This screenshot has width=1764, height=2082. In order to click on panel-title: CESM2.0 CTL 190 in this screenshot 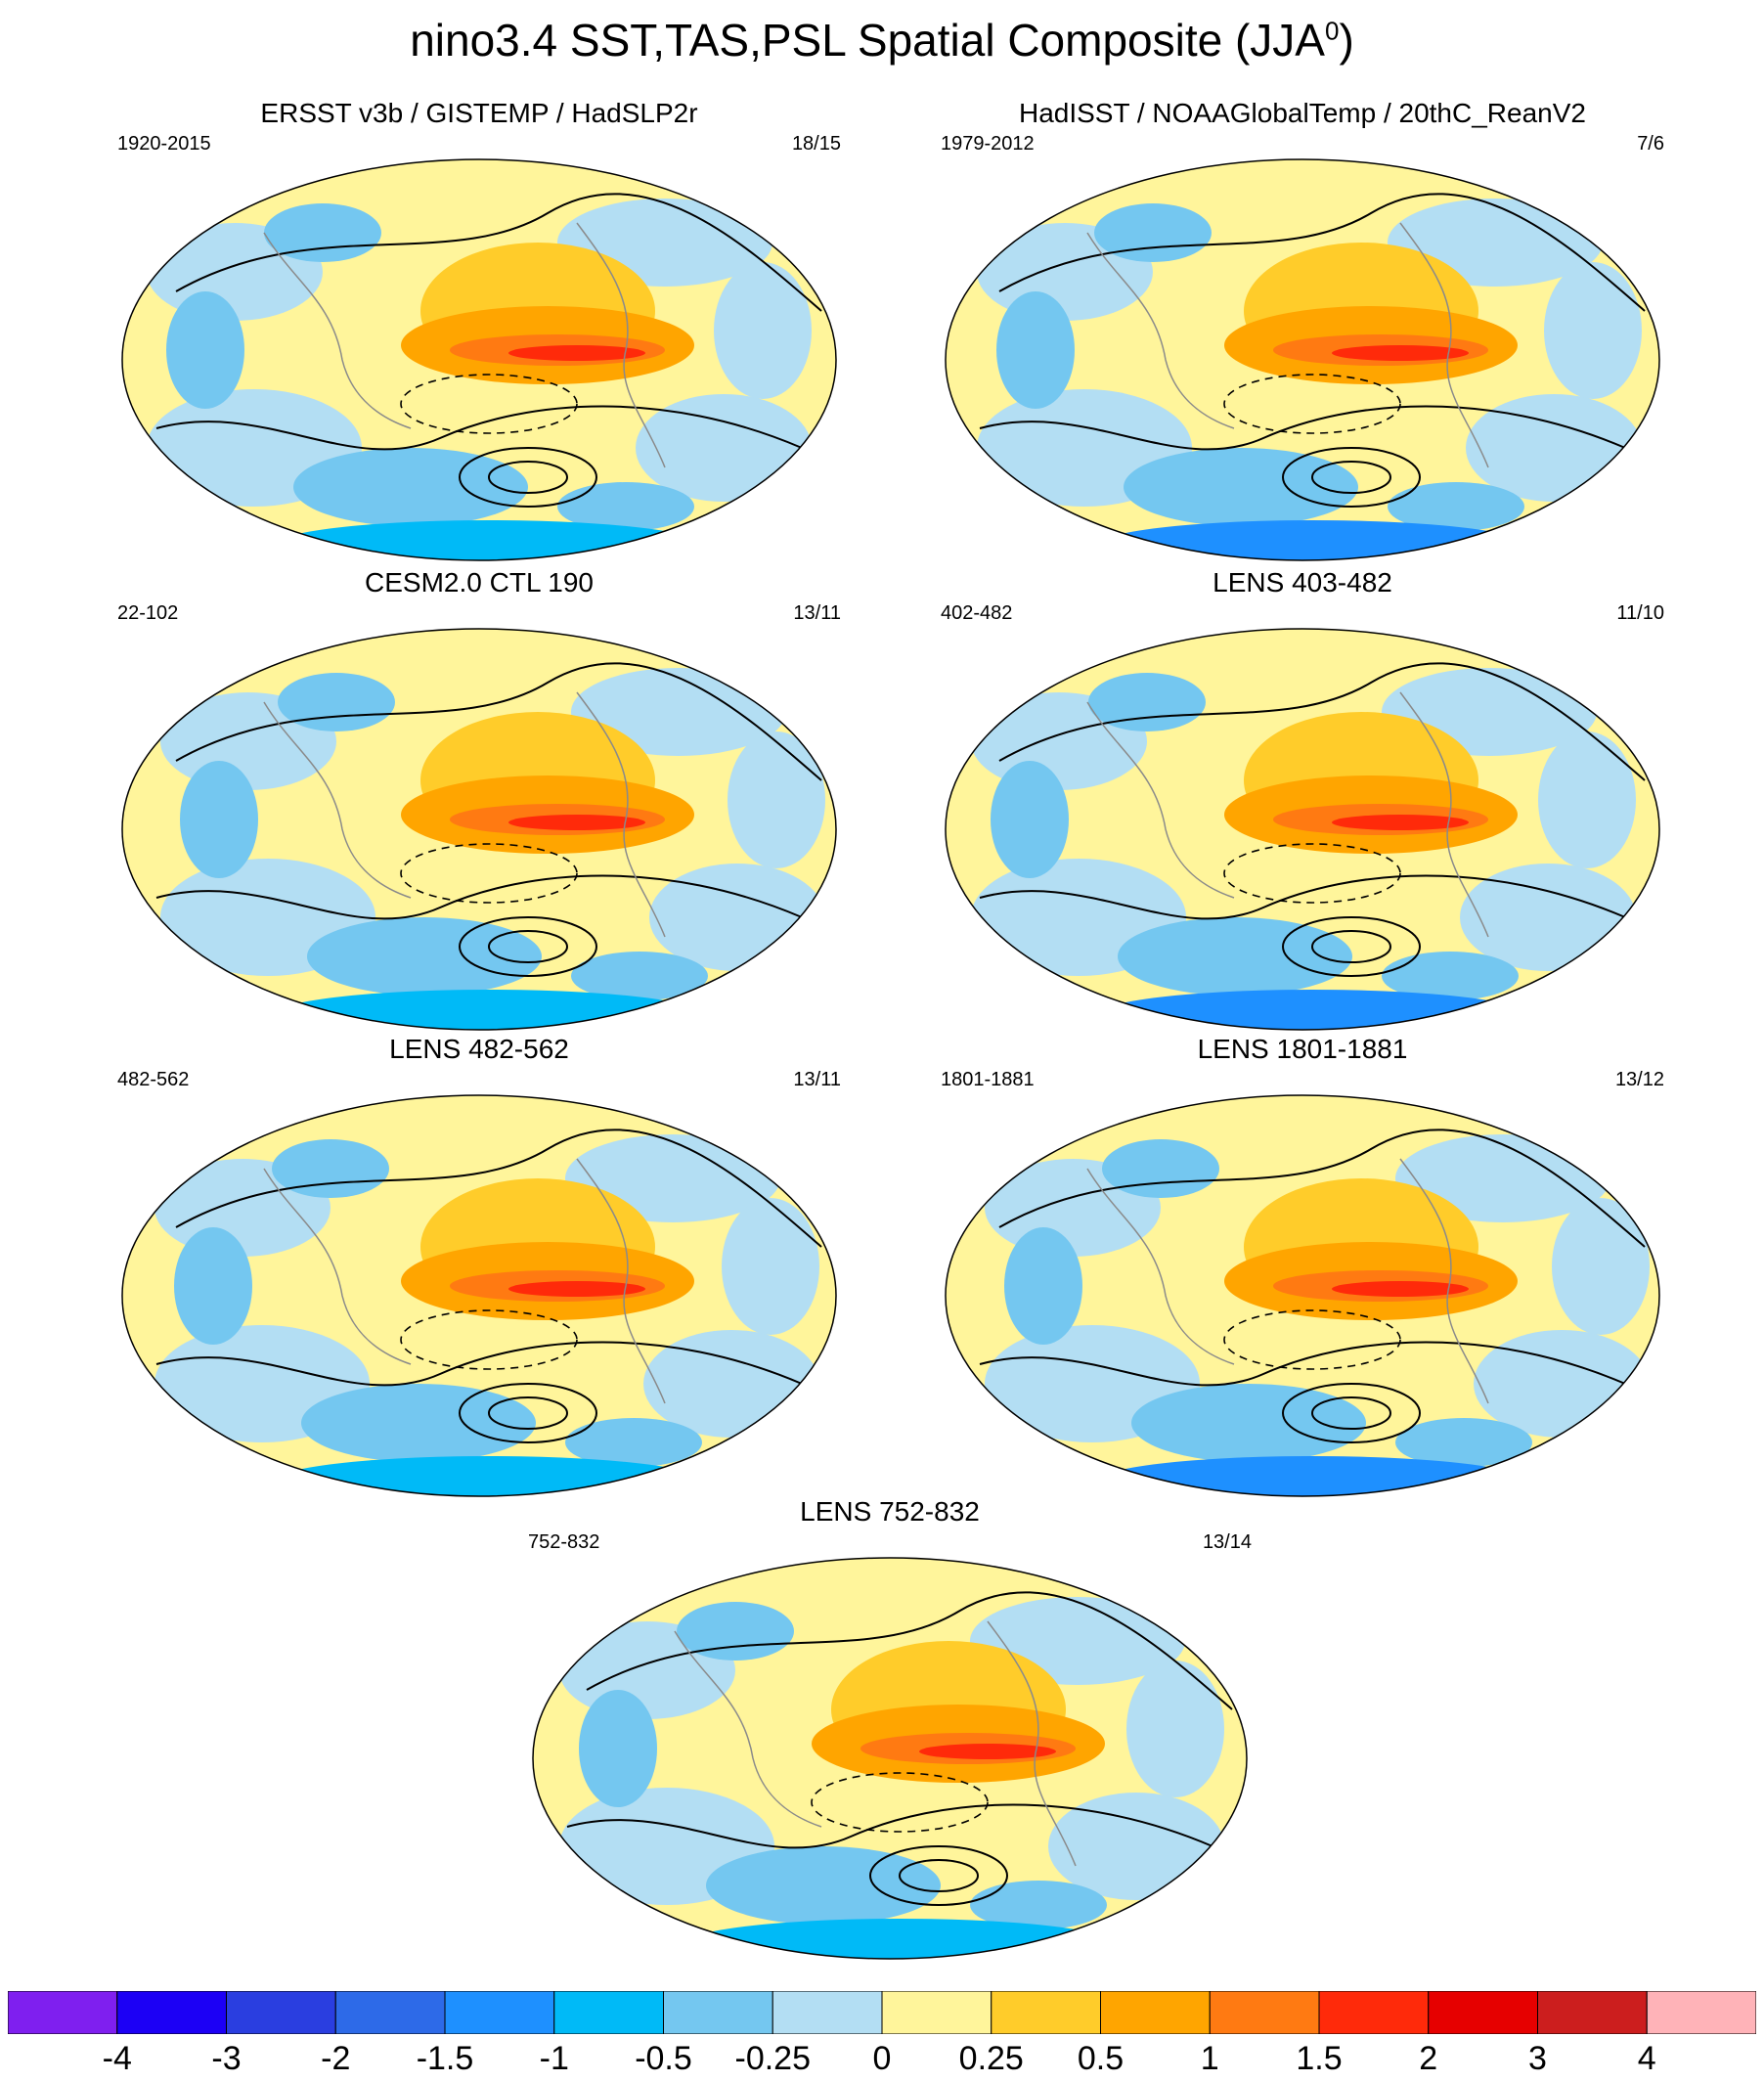, I will do `click(479, 582)`.